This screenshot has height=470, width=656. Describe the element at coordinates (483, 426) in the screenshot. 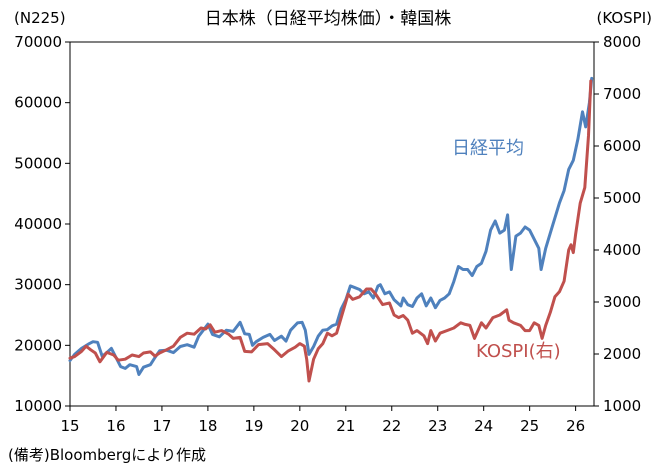

I see `x-tick-label: 24` at that location.